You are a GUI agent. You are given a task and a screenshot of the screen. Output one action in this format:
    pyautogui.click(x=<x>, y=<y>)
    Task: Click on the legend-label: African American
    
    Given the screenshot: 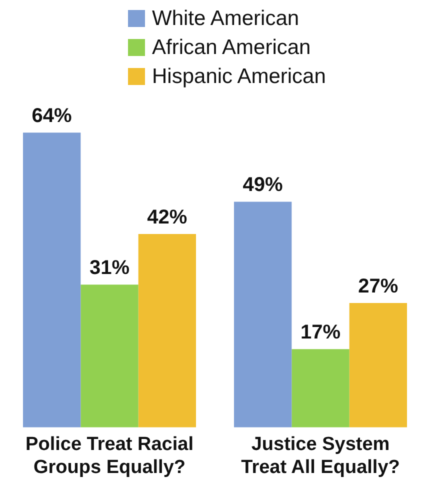 What is the action you would take?
    pyautogui.click(x=231, y=48)
    